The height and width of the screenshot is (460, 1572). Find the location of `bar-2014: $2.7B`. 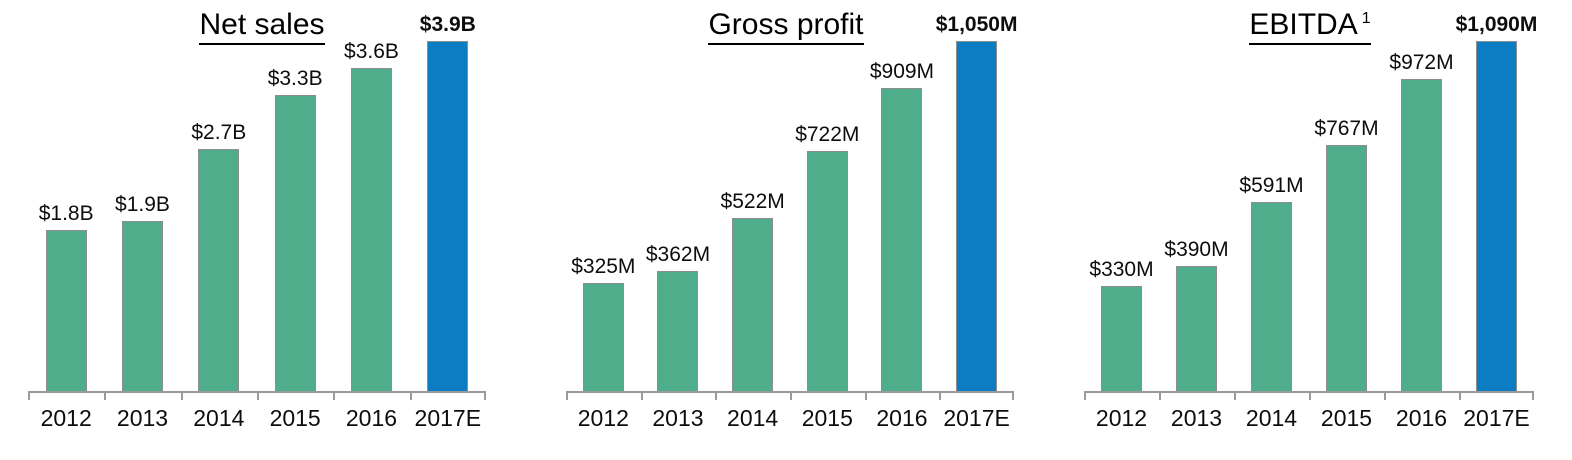

bar-2014: $2.7B is located at coordinates (218, 256).